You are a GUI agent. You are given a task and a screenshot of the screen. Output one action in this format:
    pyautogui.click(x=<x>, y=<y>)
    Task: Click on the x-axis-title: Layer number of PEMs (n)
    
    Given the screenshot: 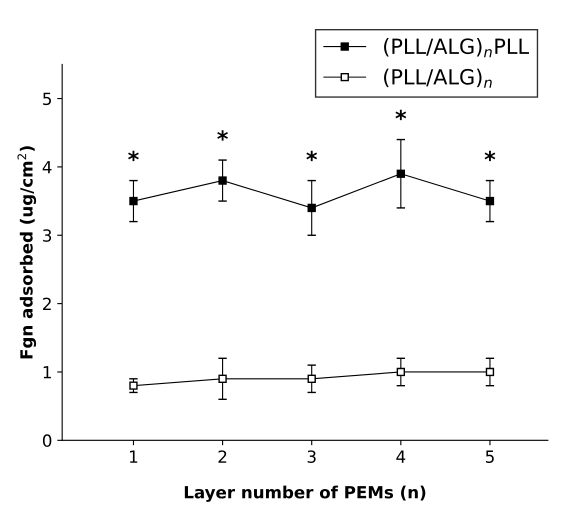 What is the action you would take?
    pyautogui.click(x=305, y=494)
    